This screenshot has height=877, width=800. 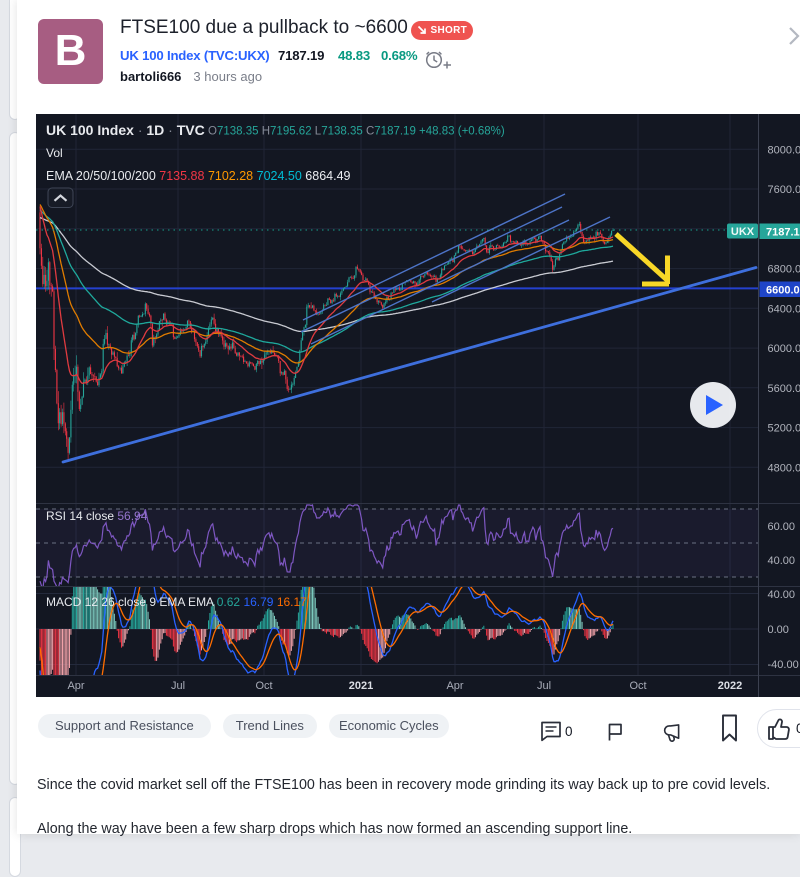 I want to click on svg-text: Vol, so click(x=54, y=153).